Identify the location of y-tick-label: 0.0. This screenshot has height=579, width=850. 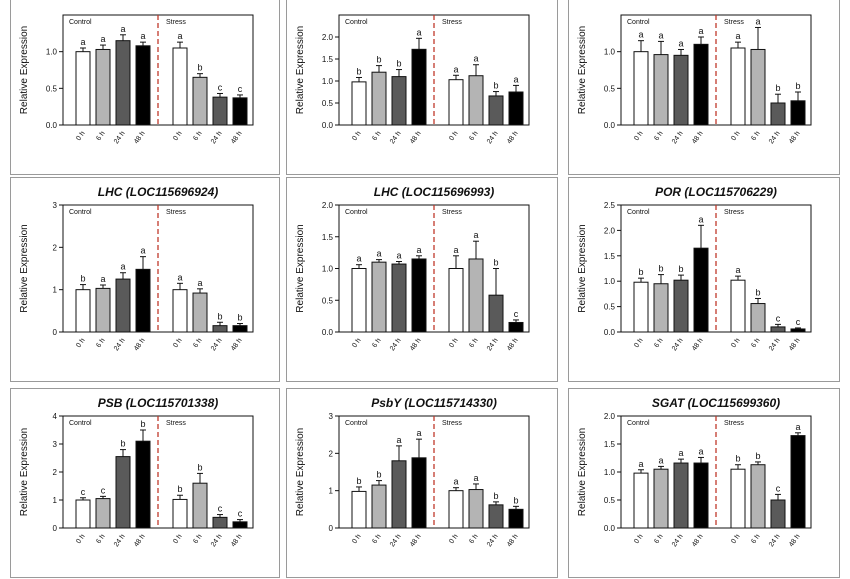
(610, 125).